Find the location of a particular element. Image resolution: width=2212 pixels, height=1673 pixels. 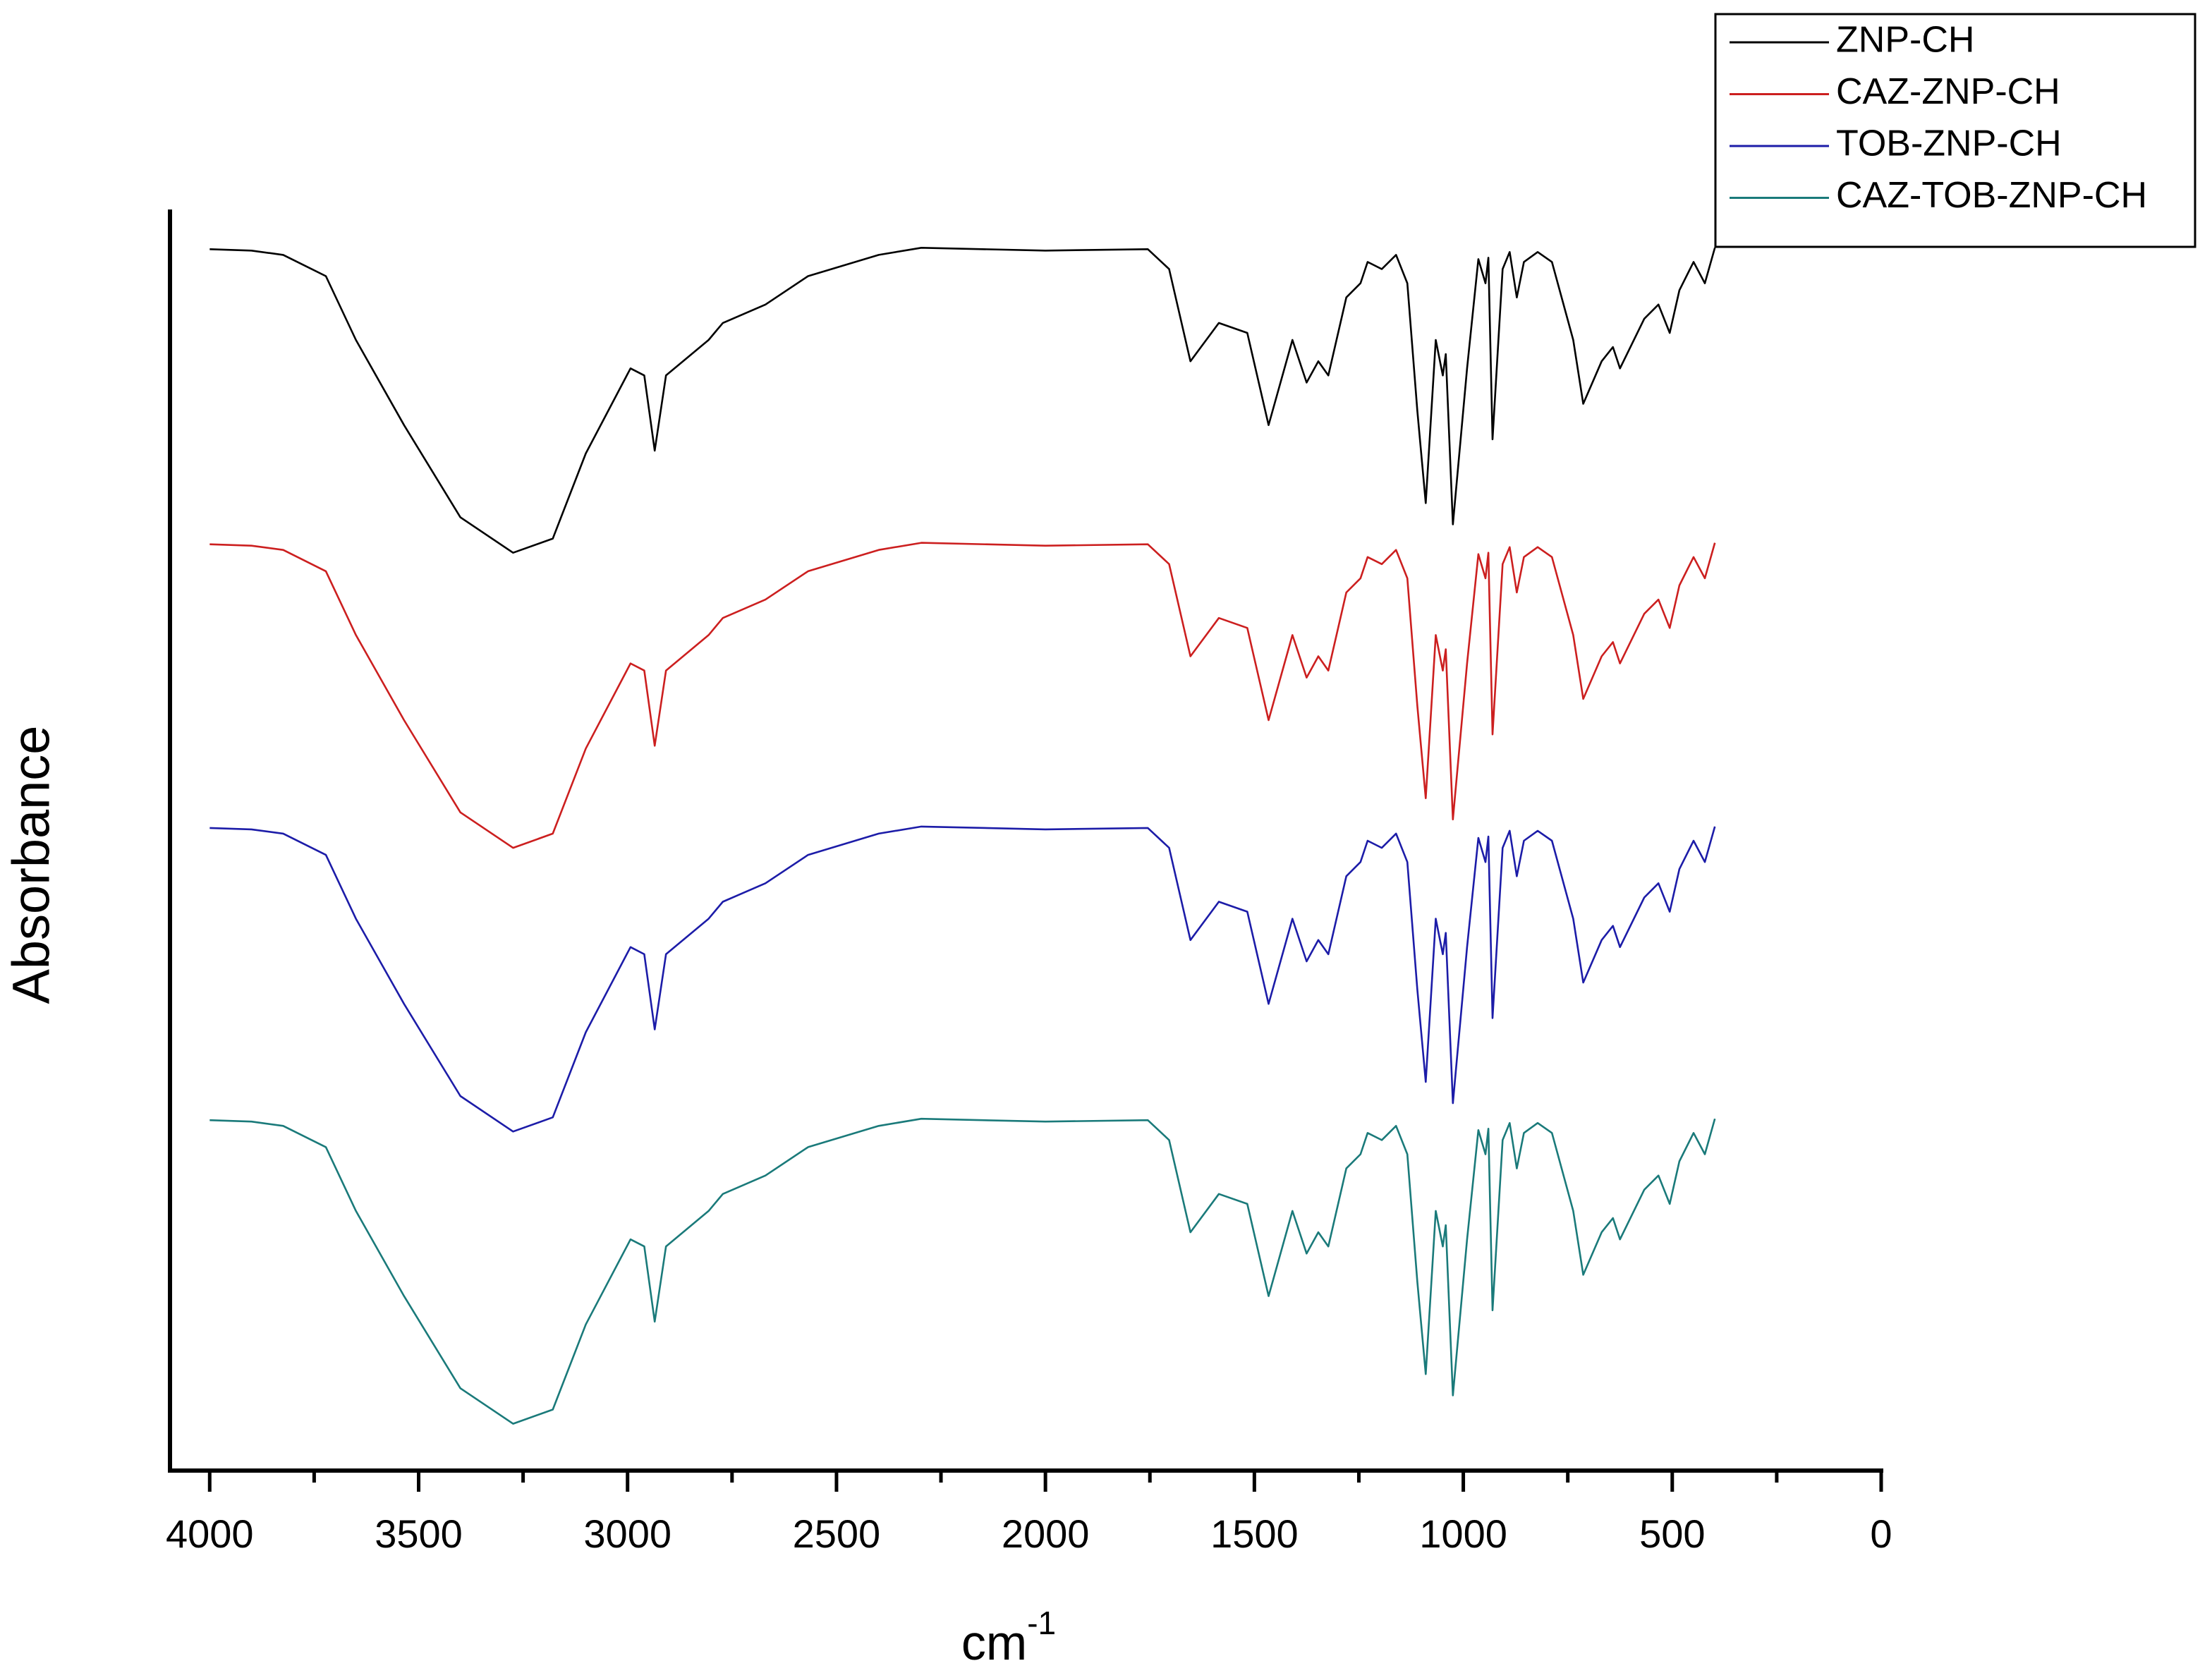

x-tick-label: 2000 is located at coordinates (1046, 1534).